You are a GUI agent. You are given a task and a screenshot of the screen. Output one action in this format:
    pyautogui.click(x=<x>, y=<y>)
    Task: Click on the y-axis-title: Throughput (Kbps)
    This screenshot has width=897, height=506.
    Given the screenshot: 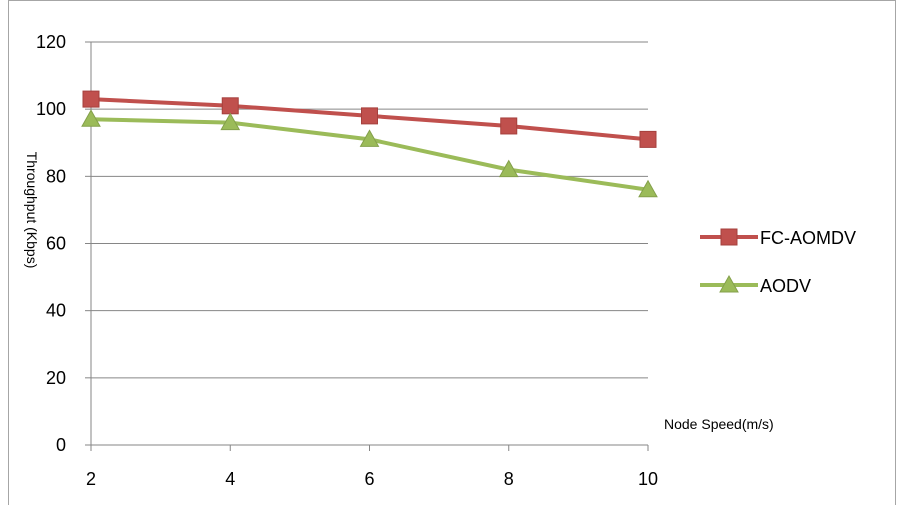 What is the action you would take?
    pyautogui.click(x=32, y=210)
    